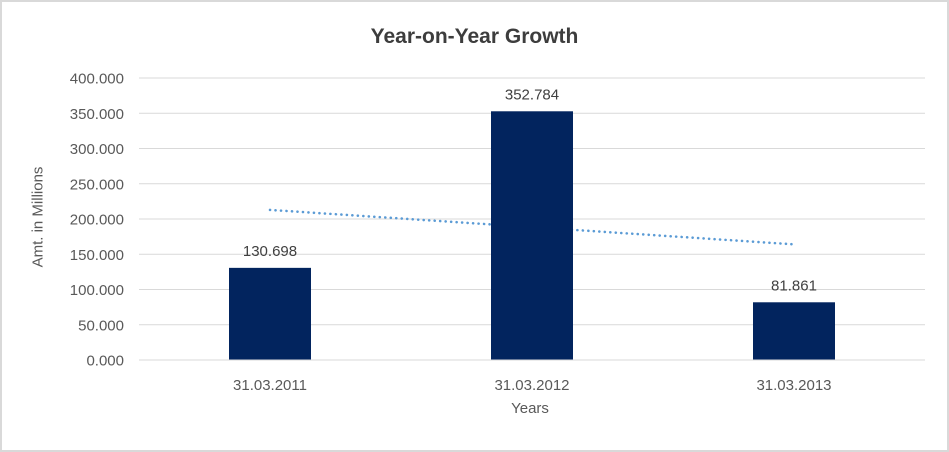 The width and height of the screenshot is (949, 452). I want to click on y-tick-label: 150.000, so click(97, 255).